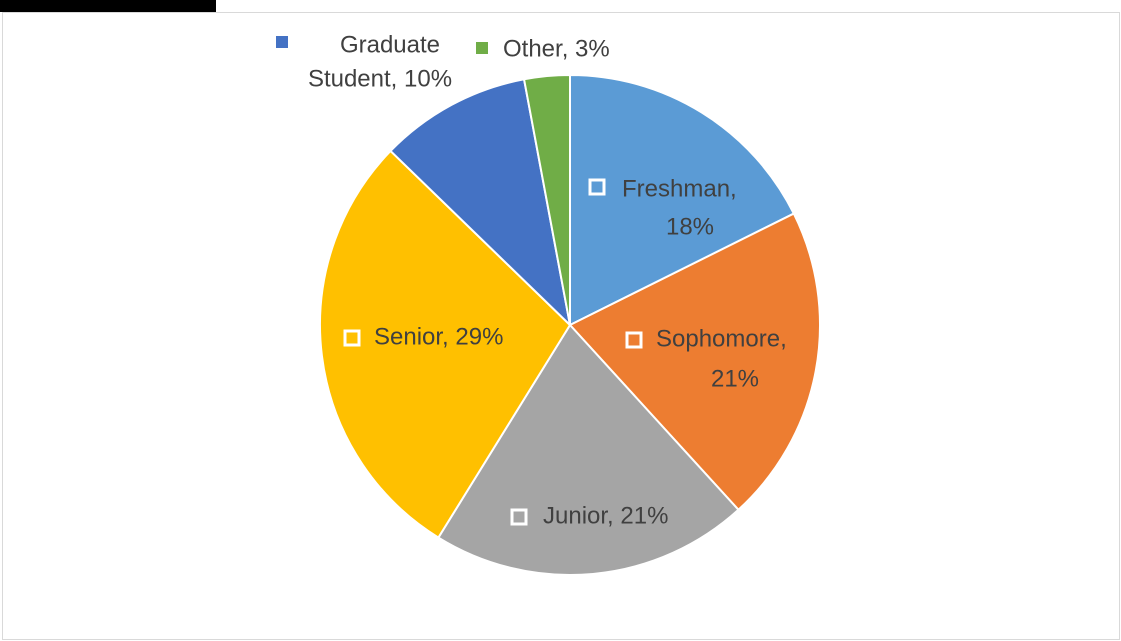 The image size is (1121, 641). Describe the element at coordinates (690, 226) in the screenshot. I see `data-label: 18%` at that location.